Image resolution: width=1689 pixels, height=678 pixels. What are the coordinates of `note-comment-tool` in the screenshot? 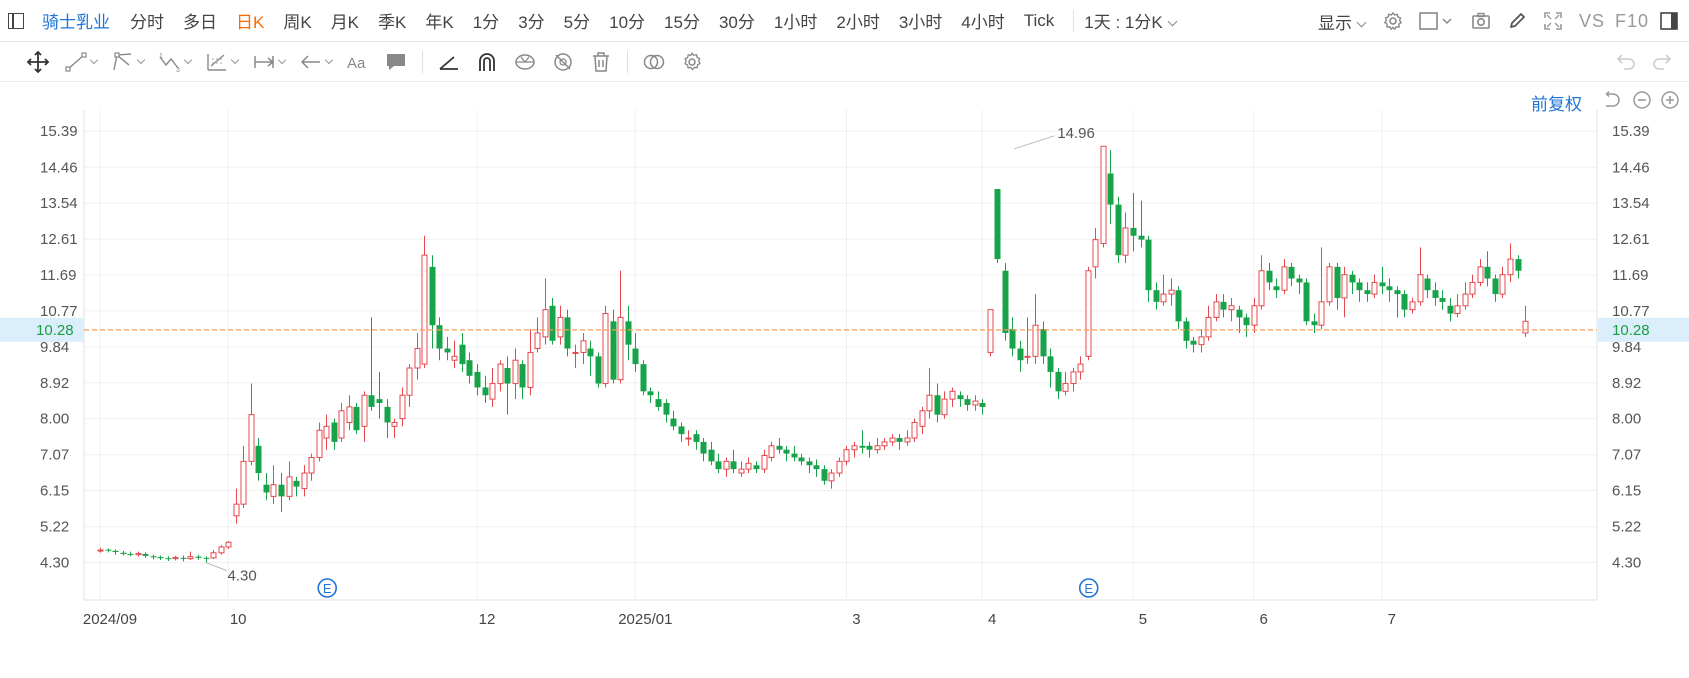 It's located at (396, 62).